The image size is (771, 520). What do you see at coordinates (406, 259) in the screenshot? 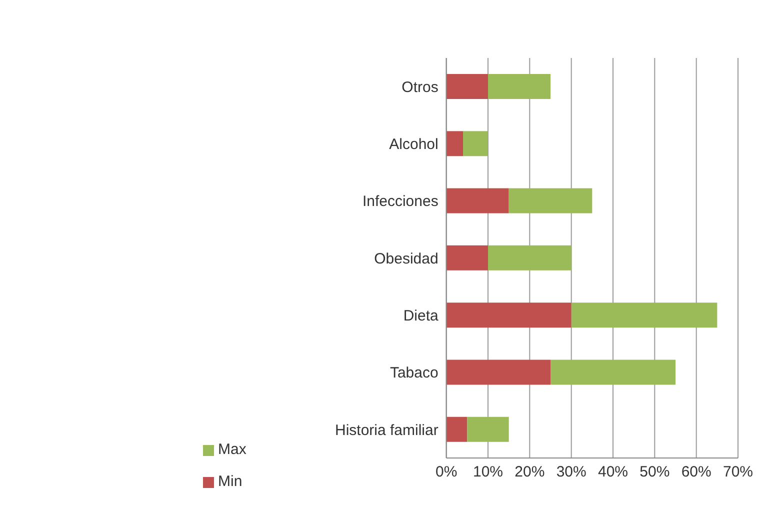
I see `y-tick-label: Obesidad` at bounding box center [406, 259].